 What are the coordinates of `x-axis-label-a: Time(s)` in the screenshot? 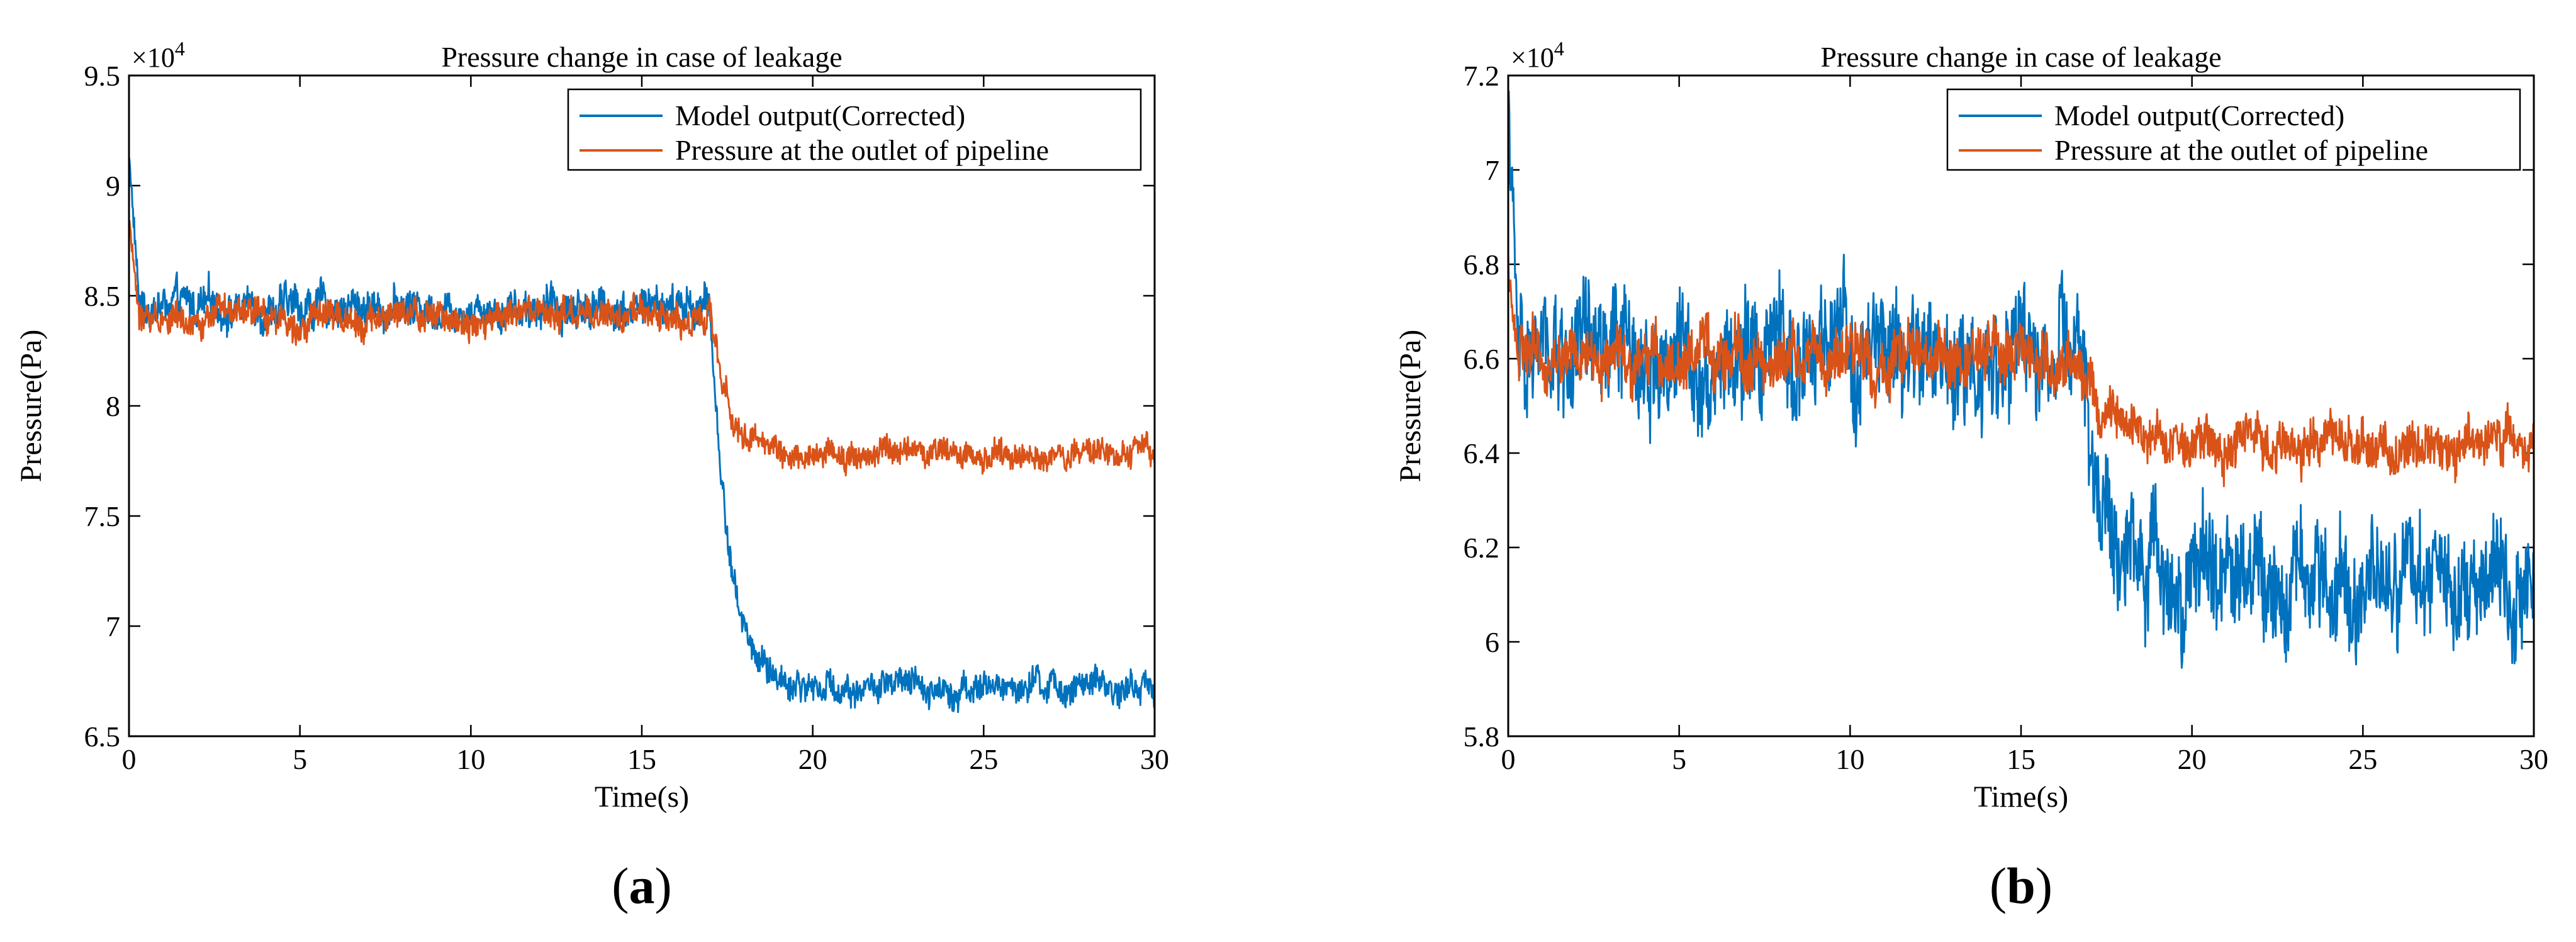 It's located at (642, 797).